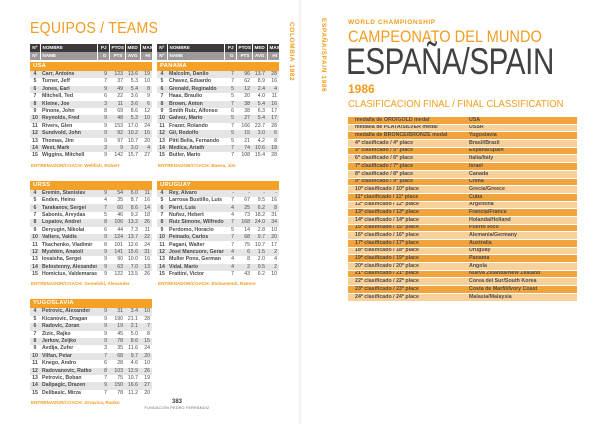 This screenshot has height=424, width=600. What do you see at coordinates (218, 185) in the screenshot?
I see `team-name-bar: URUGUAY` at bounding box center [218, 185].